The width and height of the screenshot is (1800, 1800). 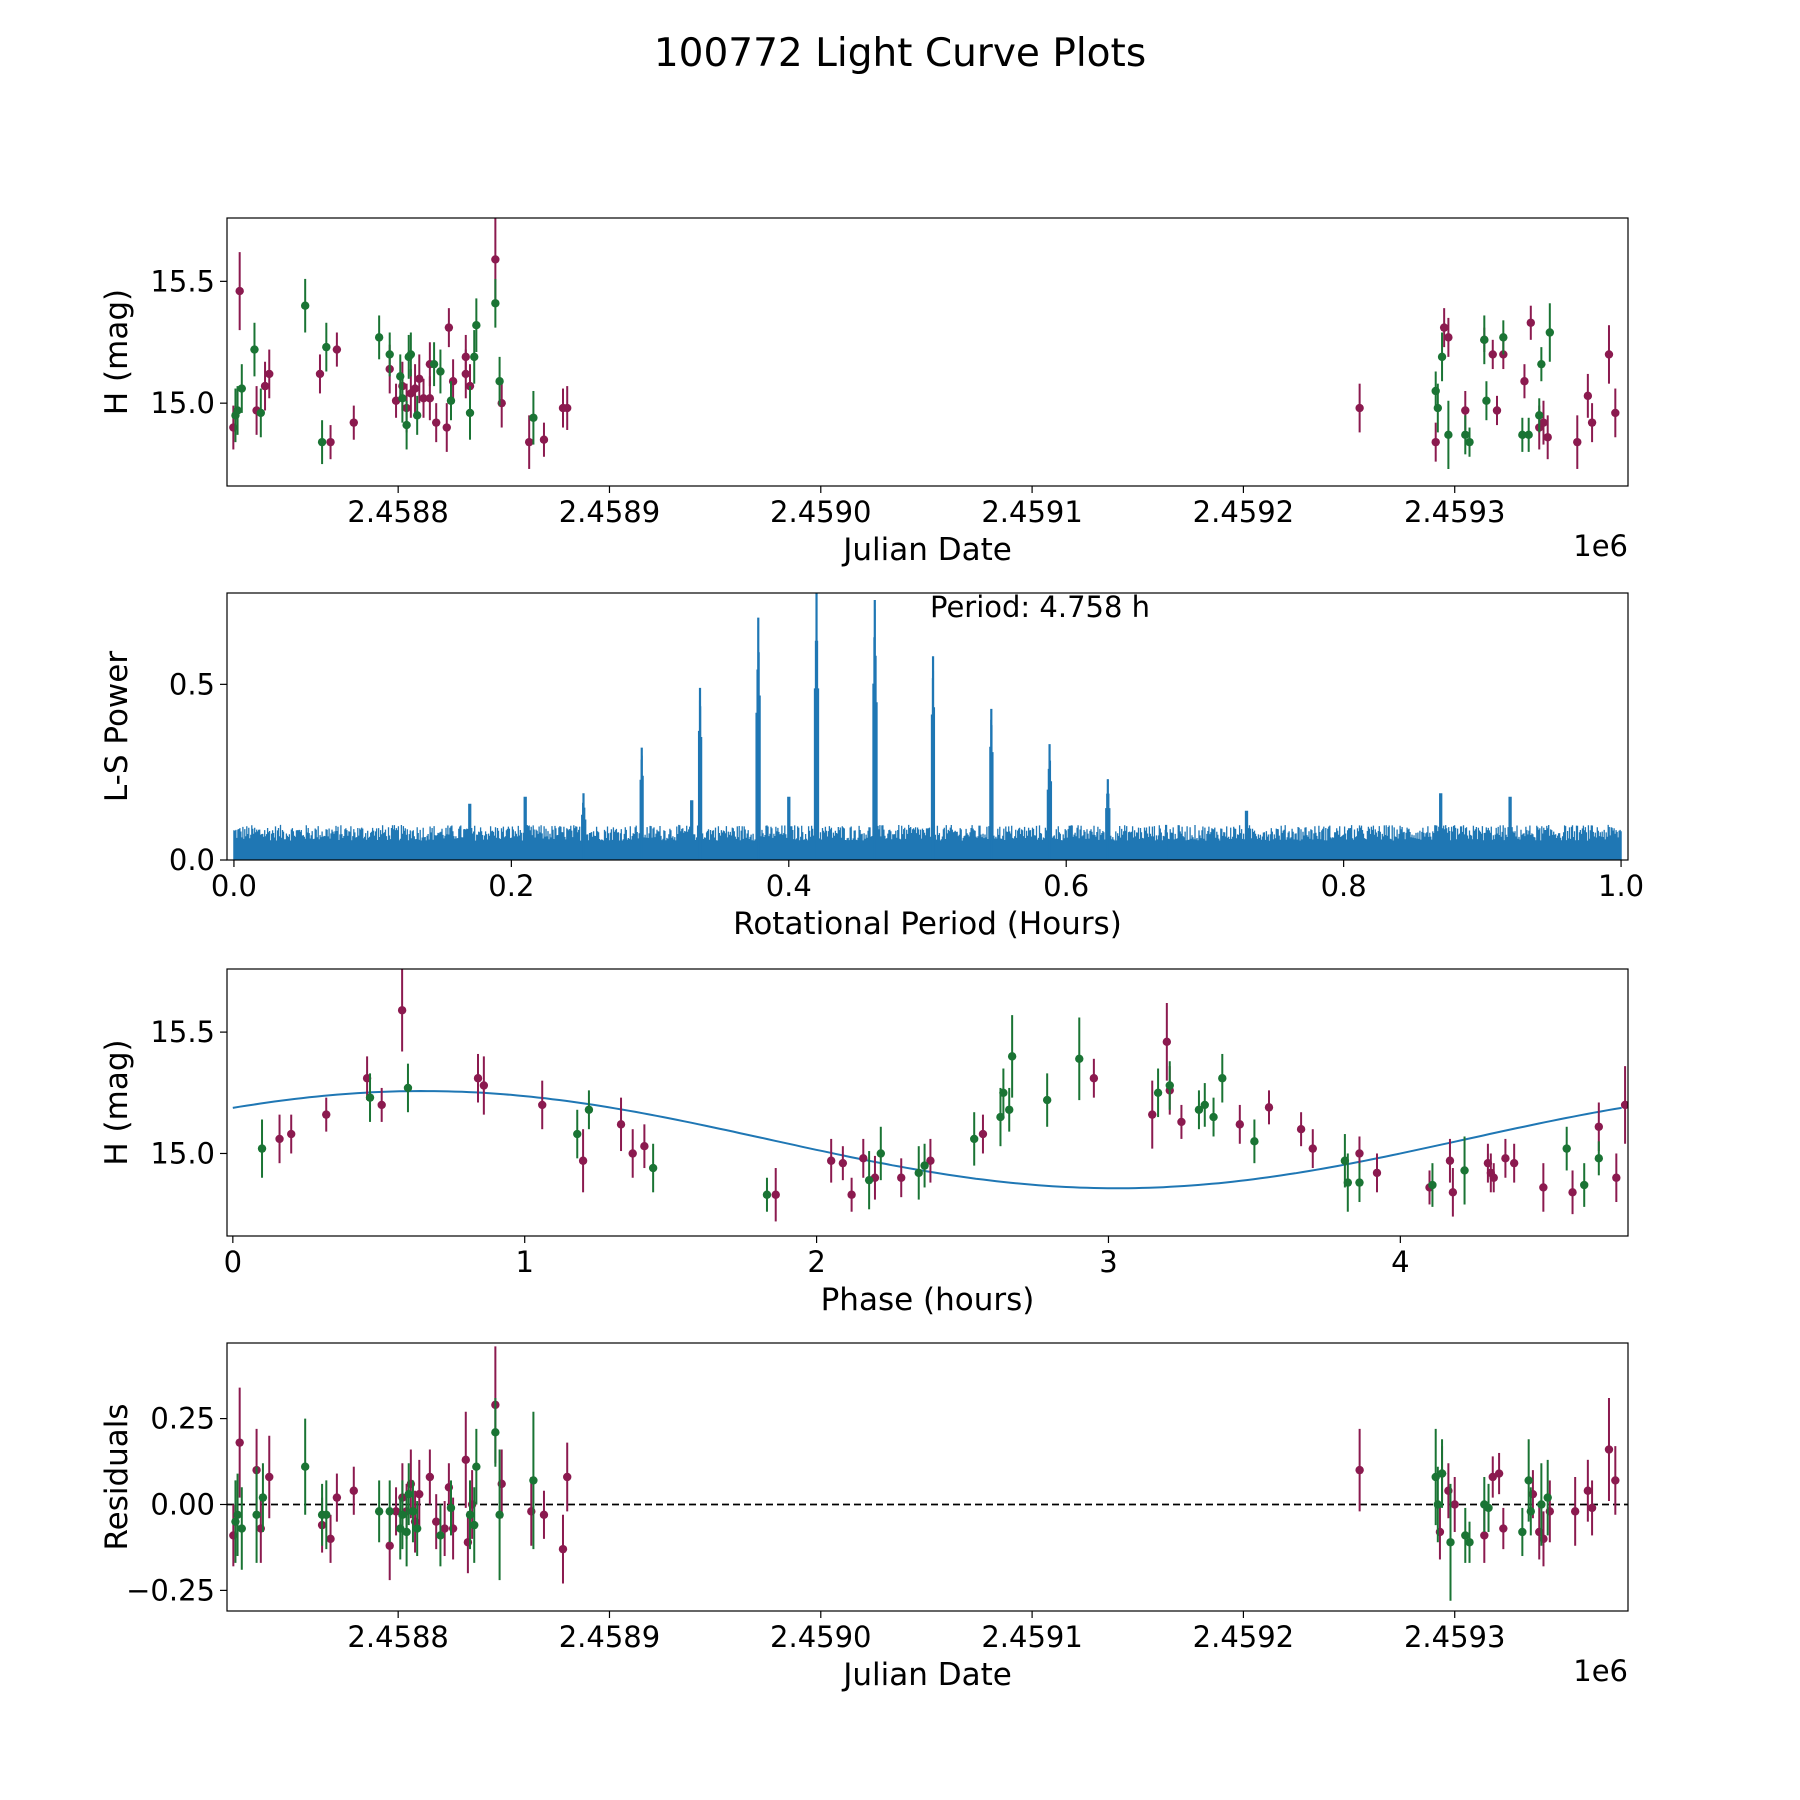 I want to click on x-tick-label: 2.4588, so click(x=397, y=512).